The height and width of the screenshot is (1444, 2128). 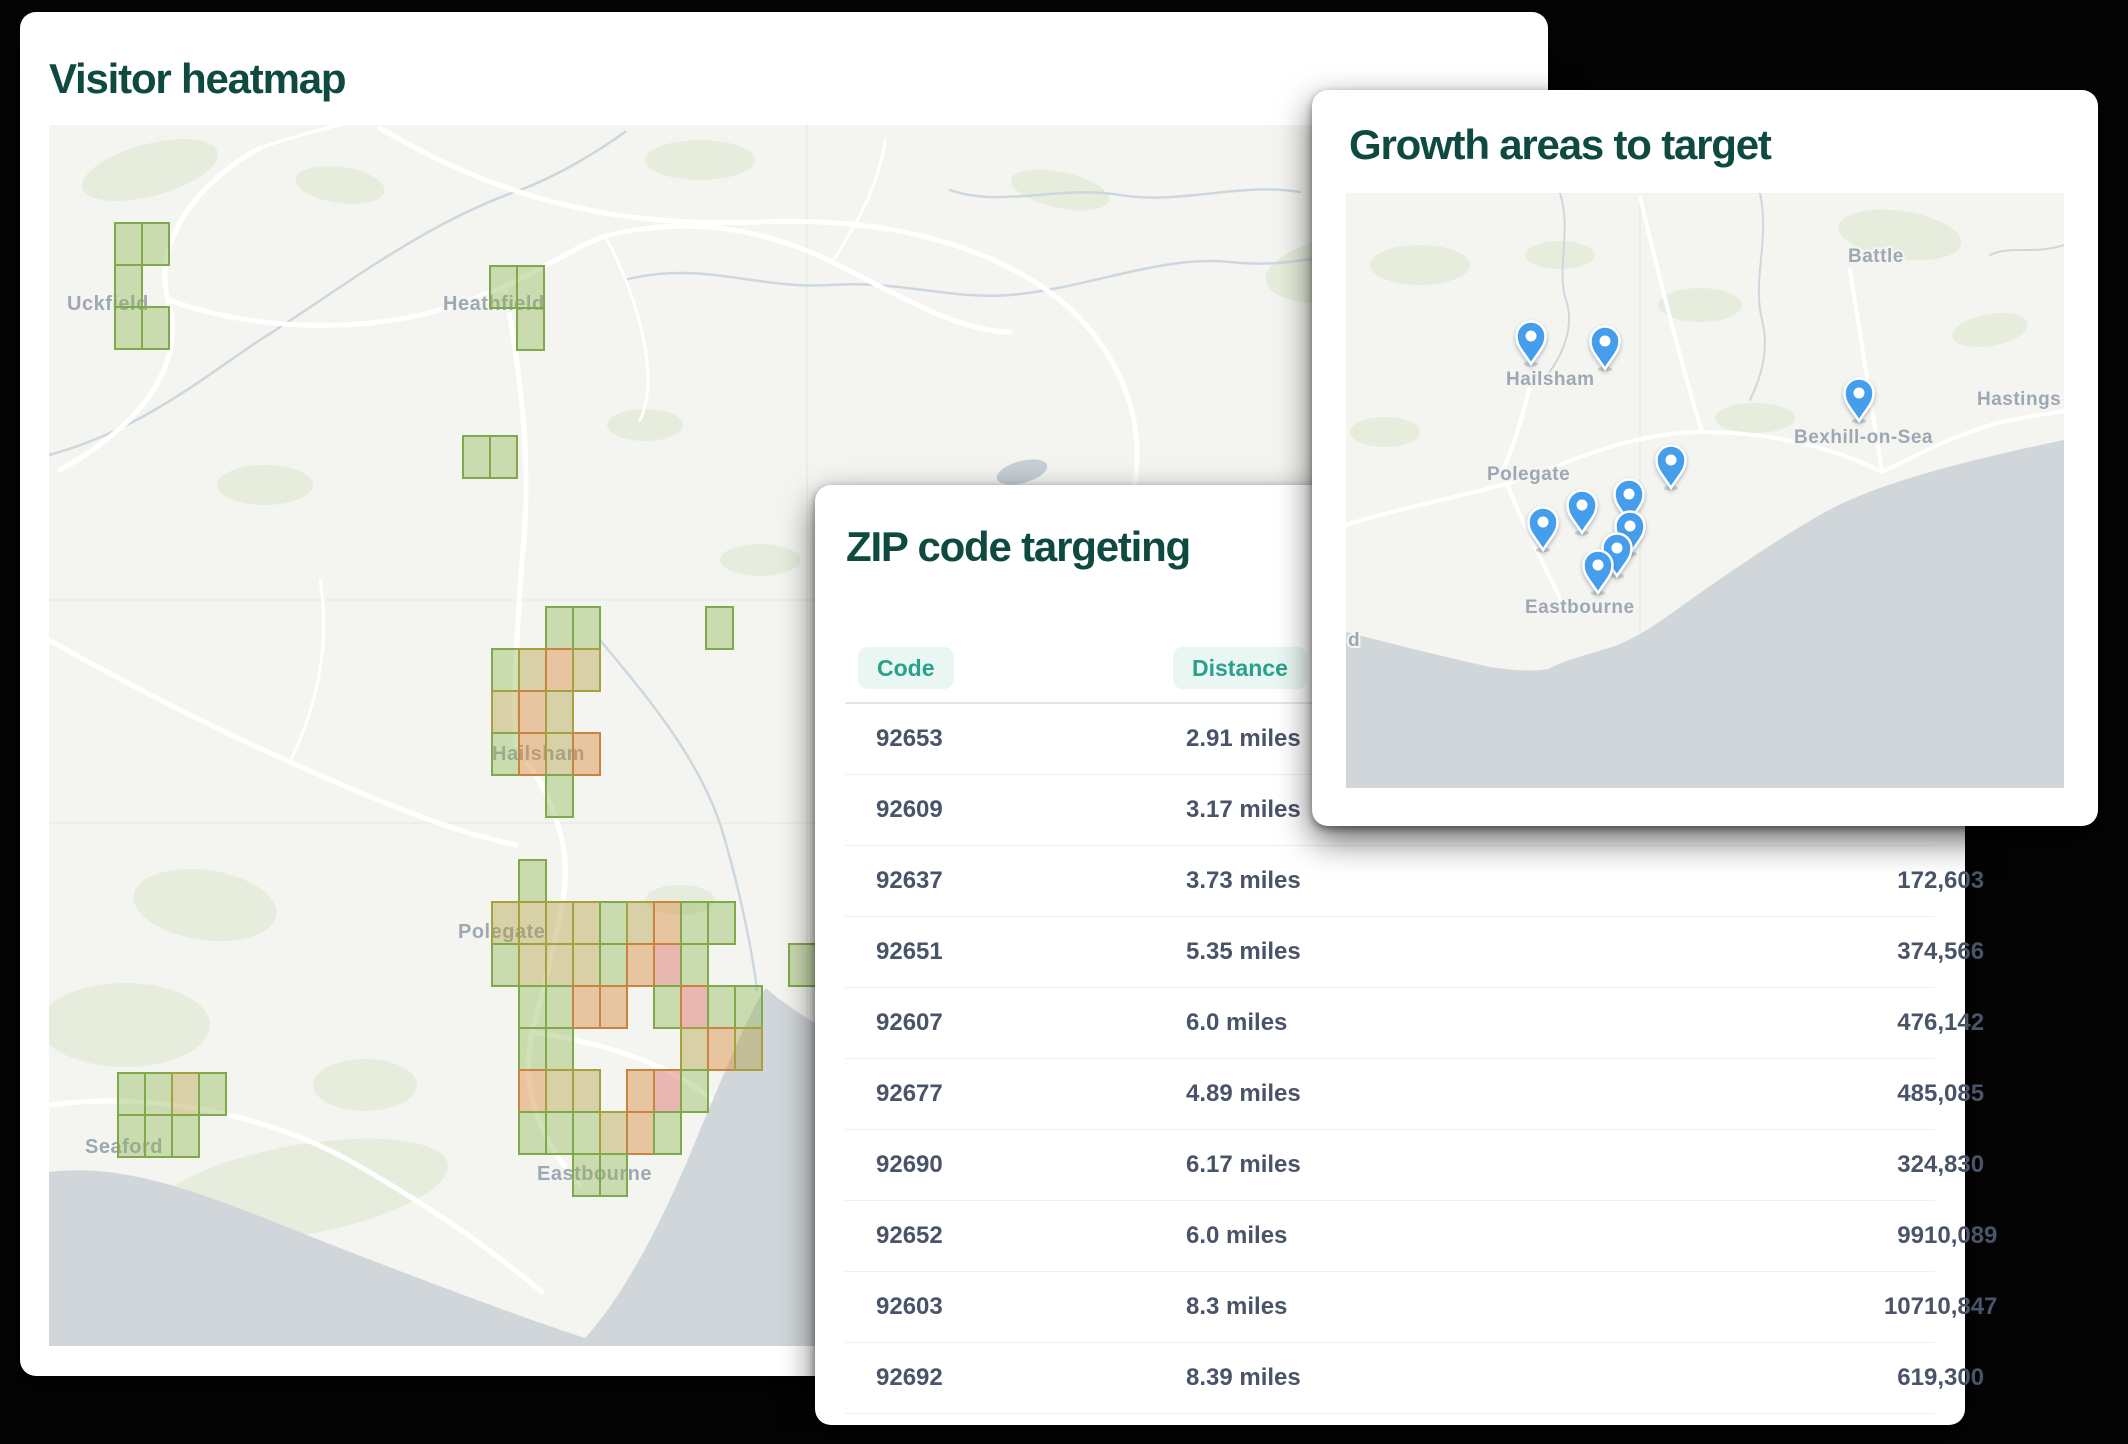 I want to click on column-header-distance: Distance, so click(x=1240, y=668).